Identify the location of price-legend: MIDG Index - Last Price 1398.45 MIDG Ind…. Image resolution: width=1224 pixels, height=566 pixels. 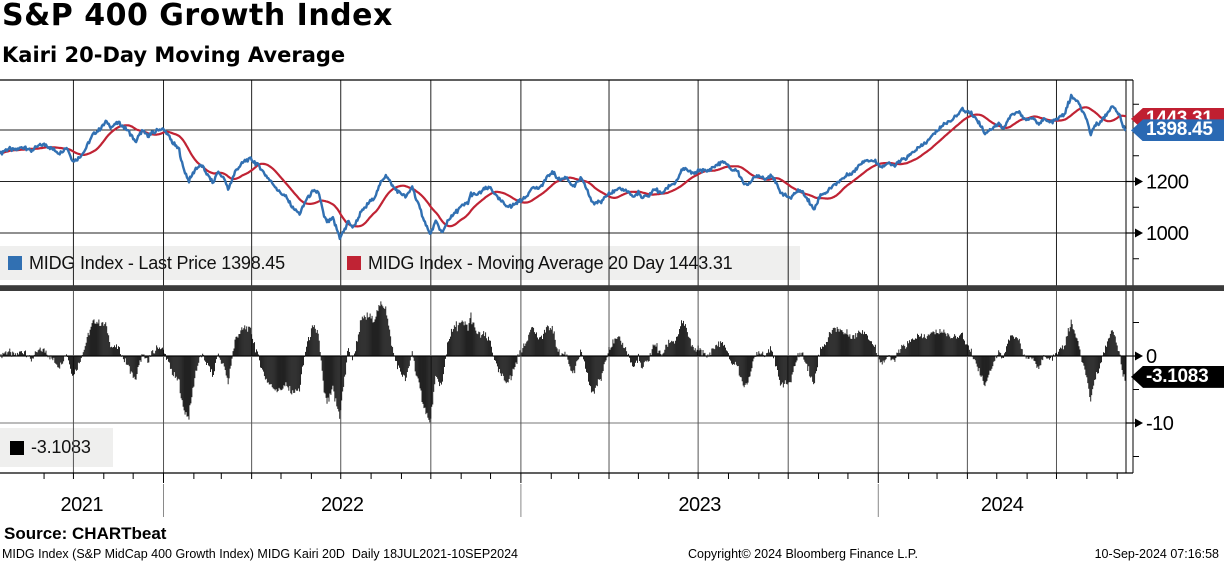
(400, 263).